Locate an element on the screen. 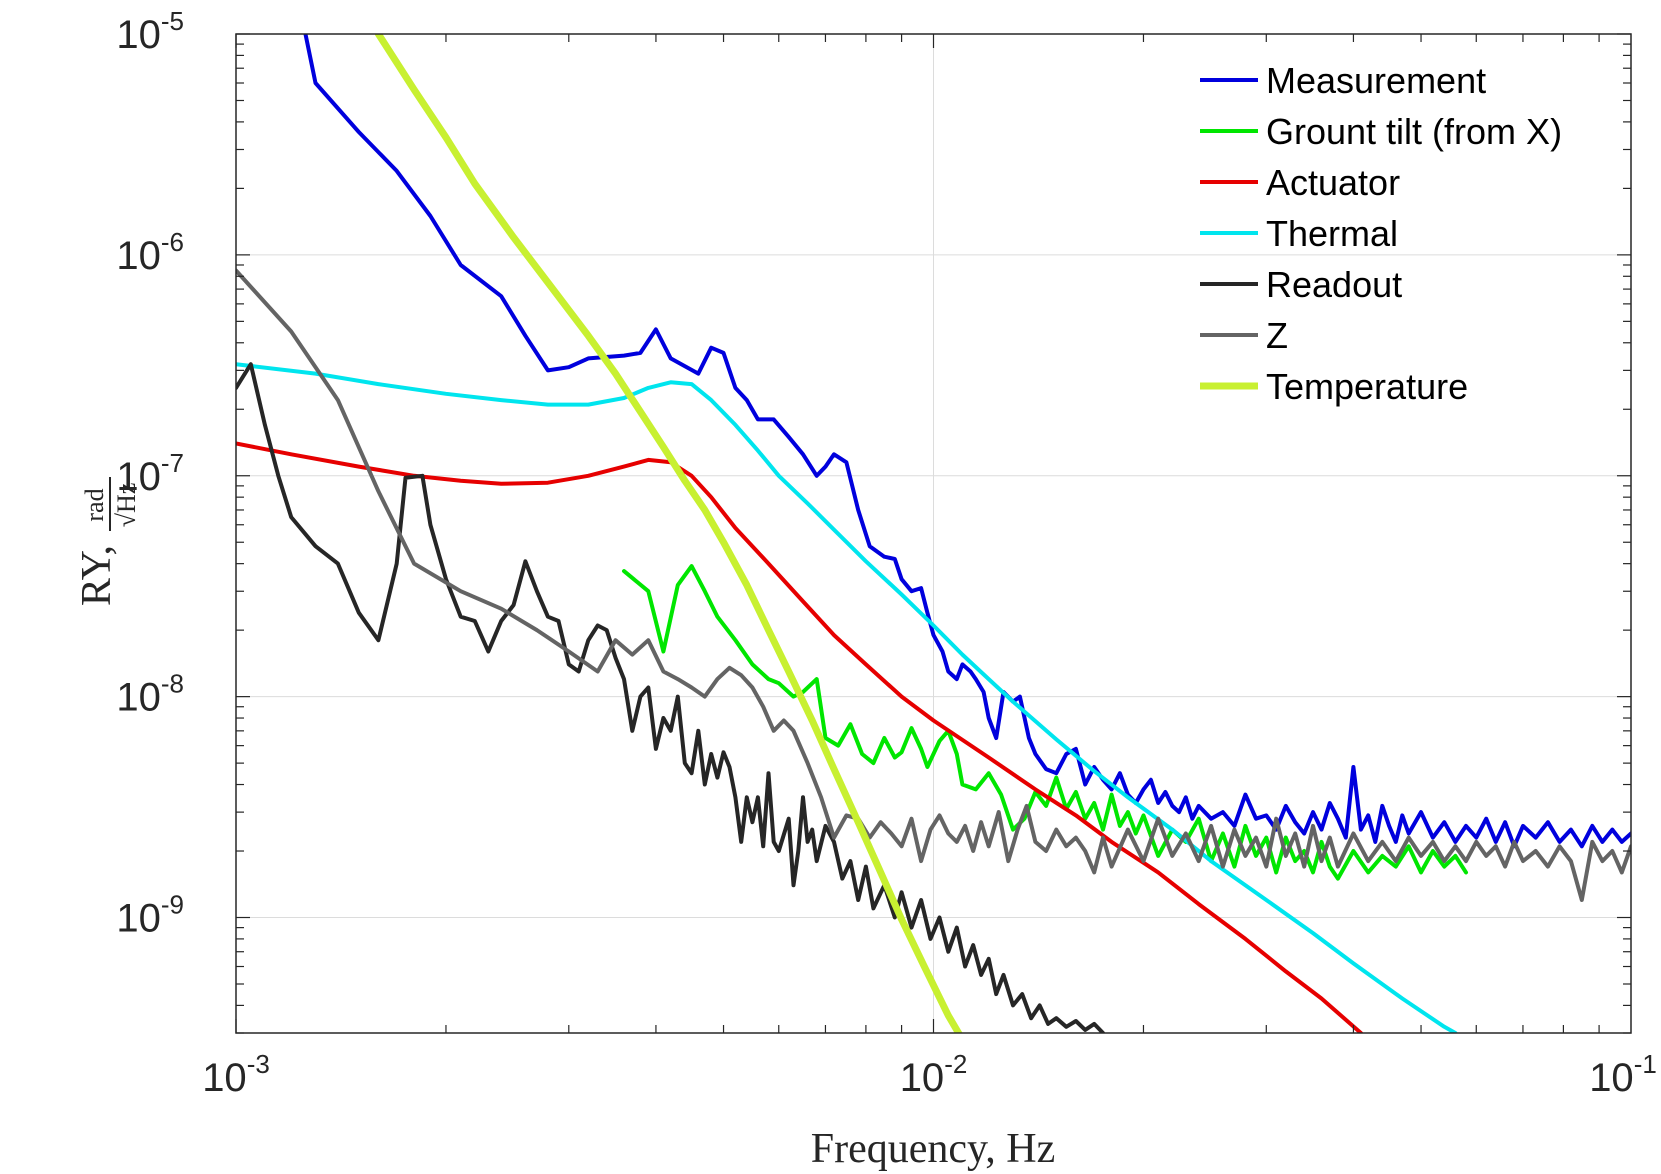 This screenshot has width=1661, height=1174. y-tick-label: 10⁻⁵ is located at coordinates (150, 31).